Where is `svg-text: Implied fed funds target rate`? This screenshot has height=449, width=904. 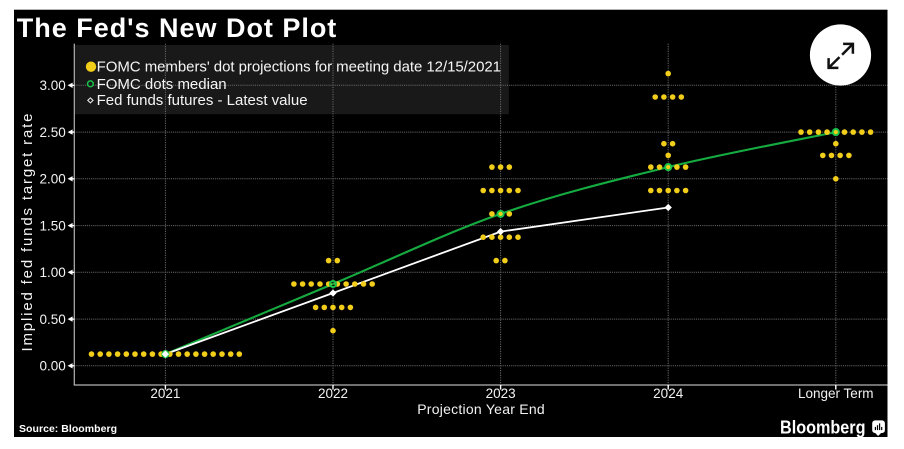
svg-text: Implied fed funds target rate is located at coordinates (27, 233).